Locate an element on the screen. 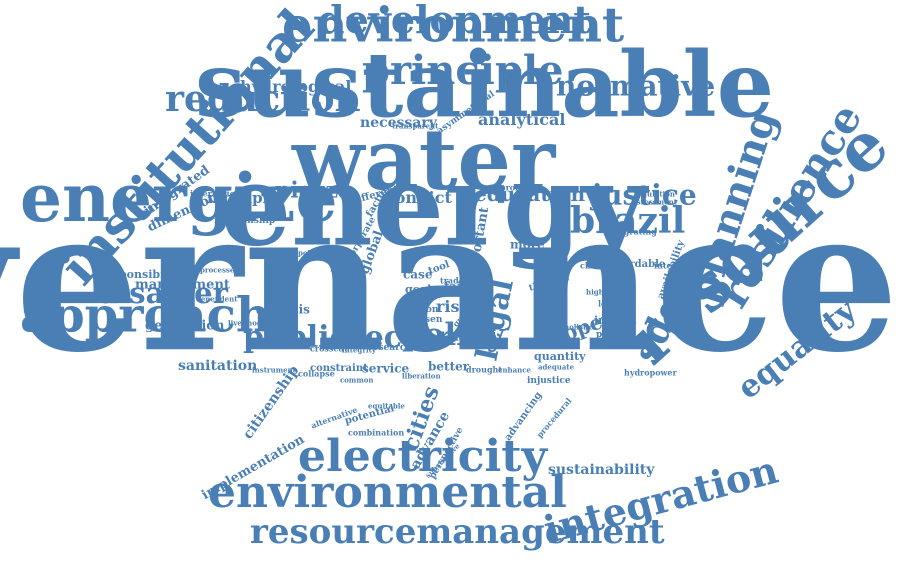  word-trade: trade is located at coordinates (452, 281).